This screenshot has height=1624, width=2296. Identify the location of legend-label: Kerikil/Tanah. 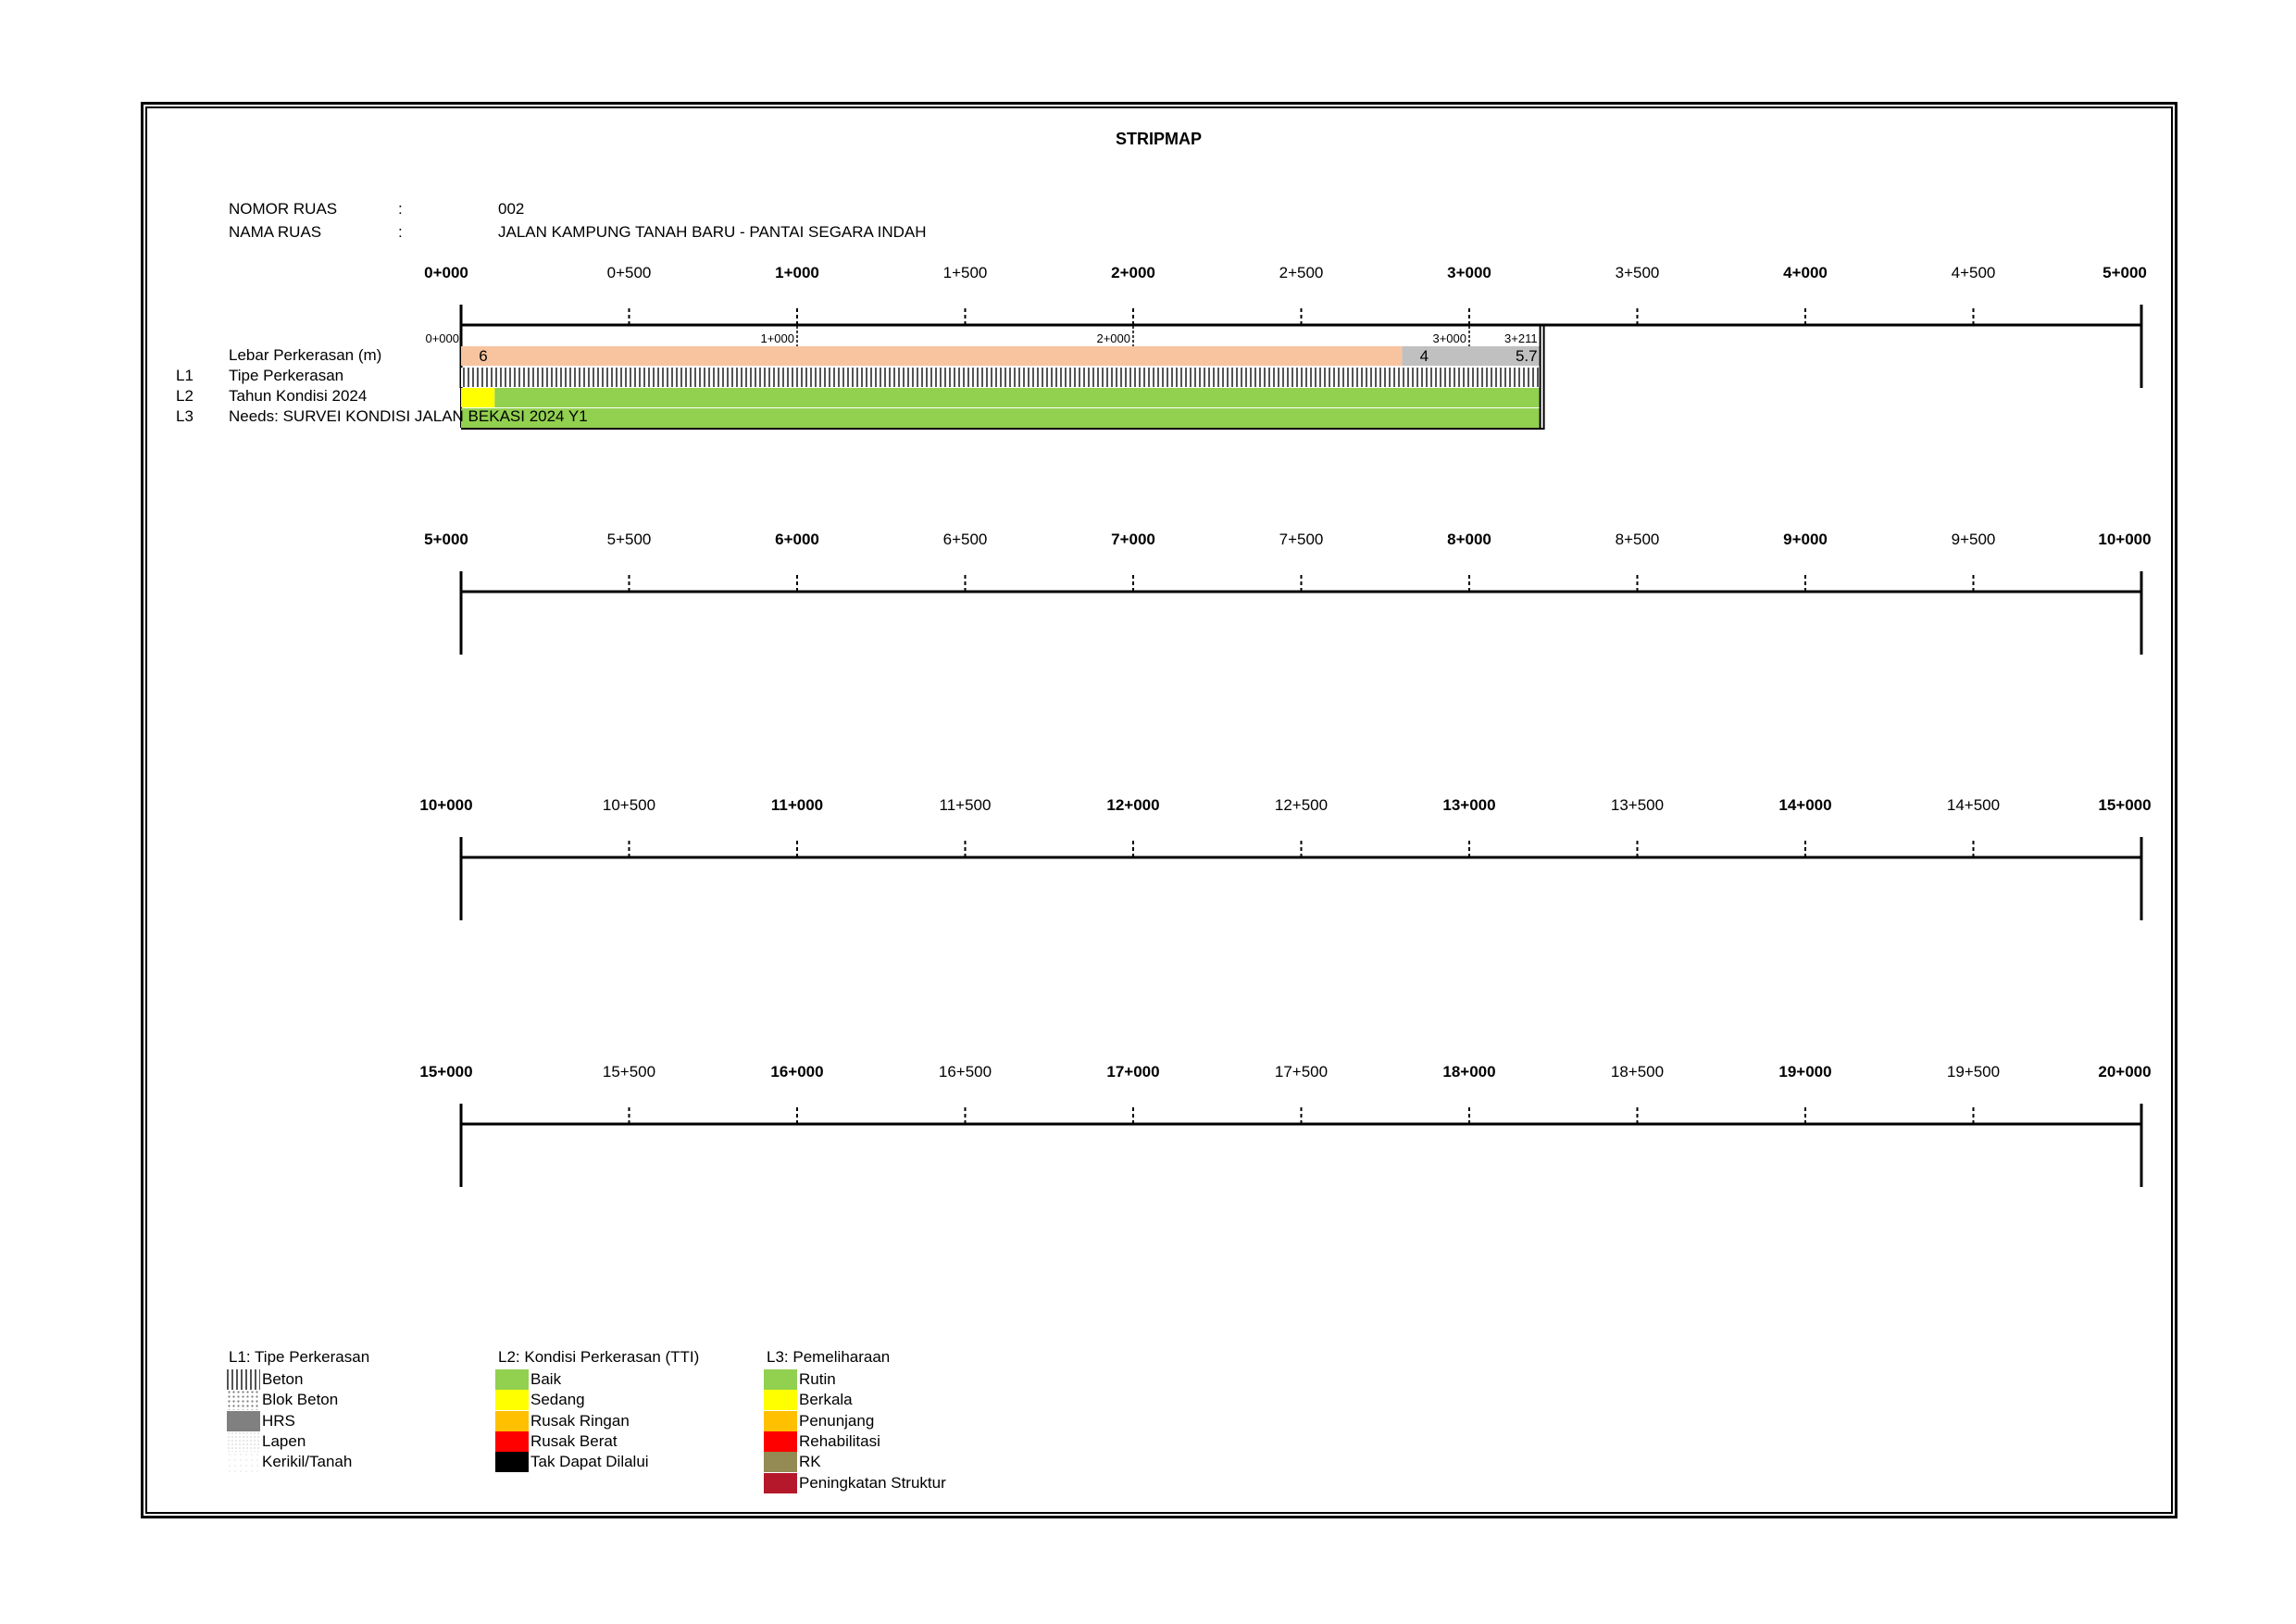
(307, 1462).